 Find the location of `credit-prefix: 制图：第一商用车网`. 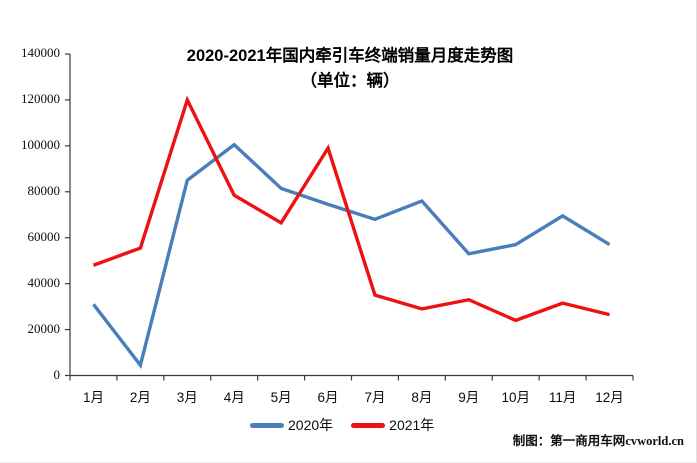

credit-prefix: 制图：第一商用车网 is located at coordinates (569, 441).